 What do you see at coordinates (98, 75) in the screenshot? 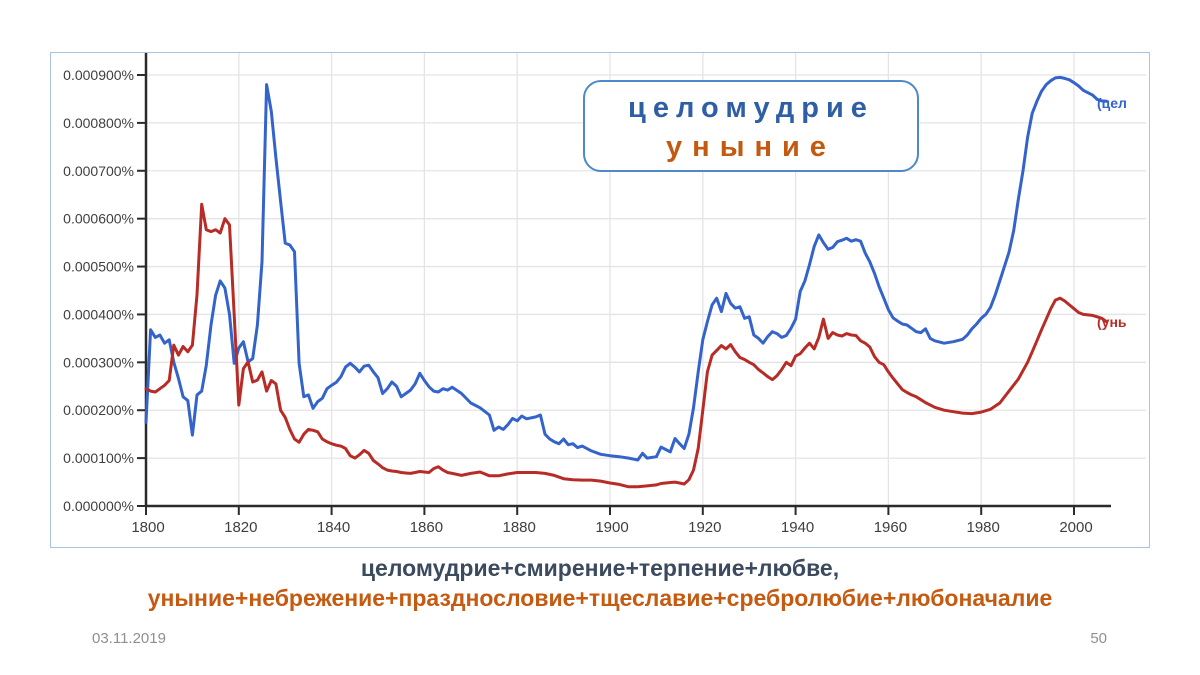
I see `y-axis-tick-label: 0.000900%` at bounding box center [98, 75].